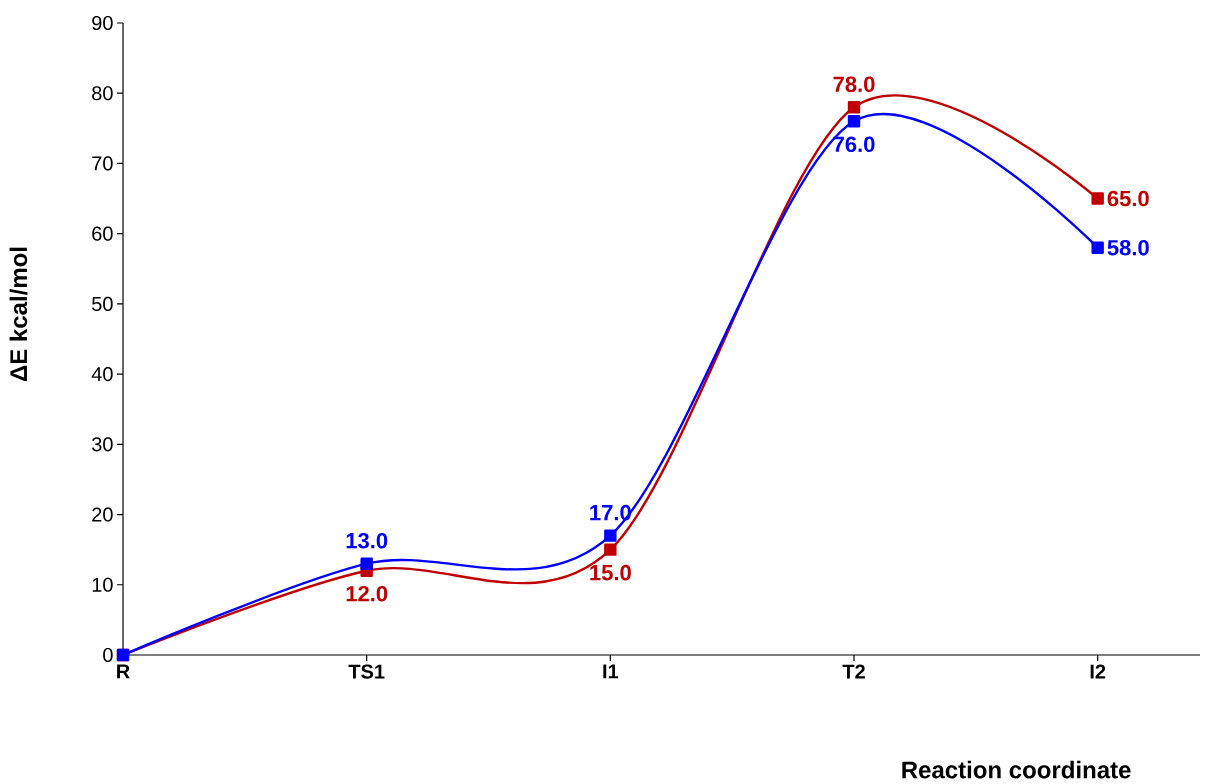  What do you see at coordinates (102, 23) in the screenshot?
I see `y-tick-label: 90` at bounding box center [102, 23].